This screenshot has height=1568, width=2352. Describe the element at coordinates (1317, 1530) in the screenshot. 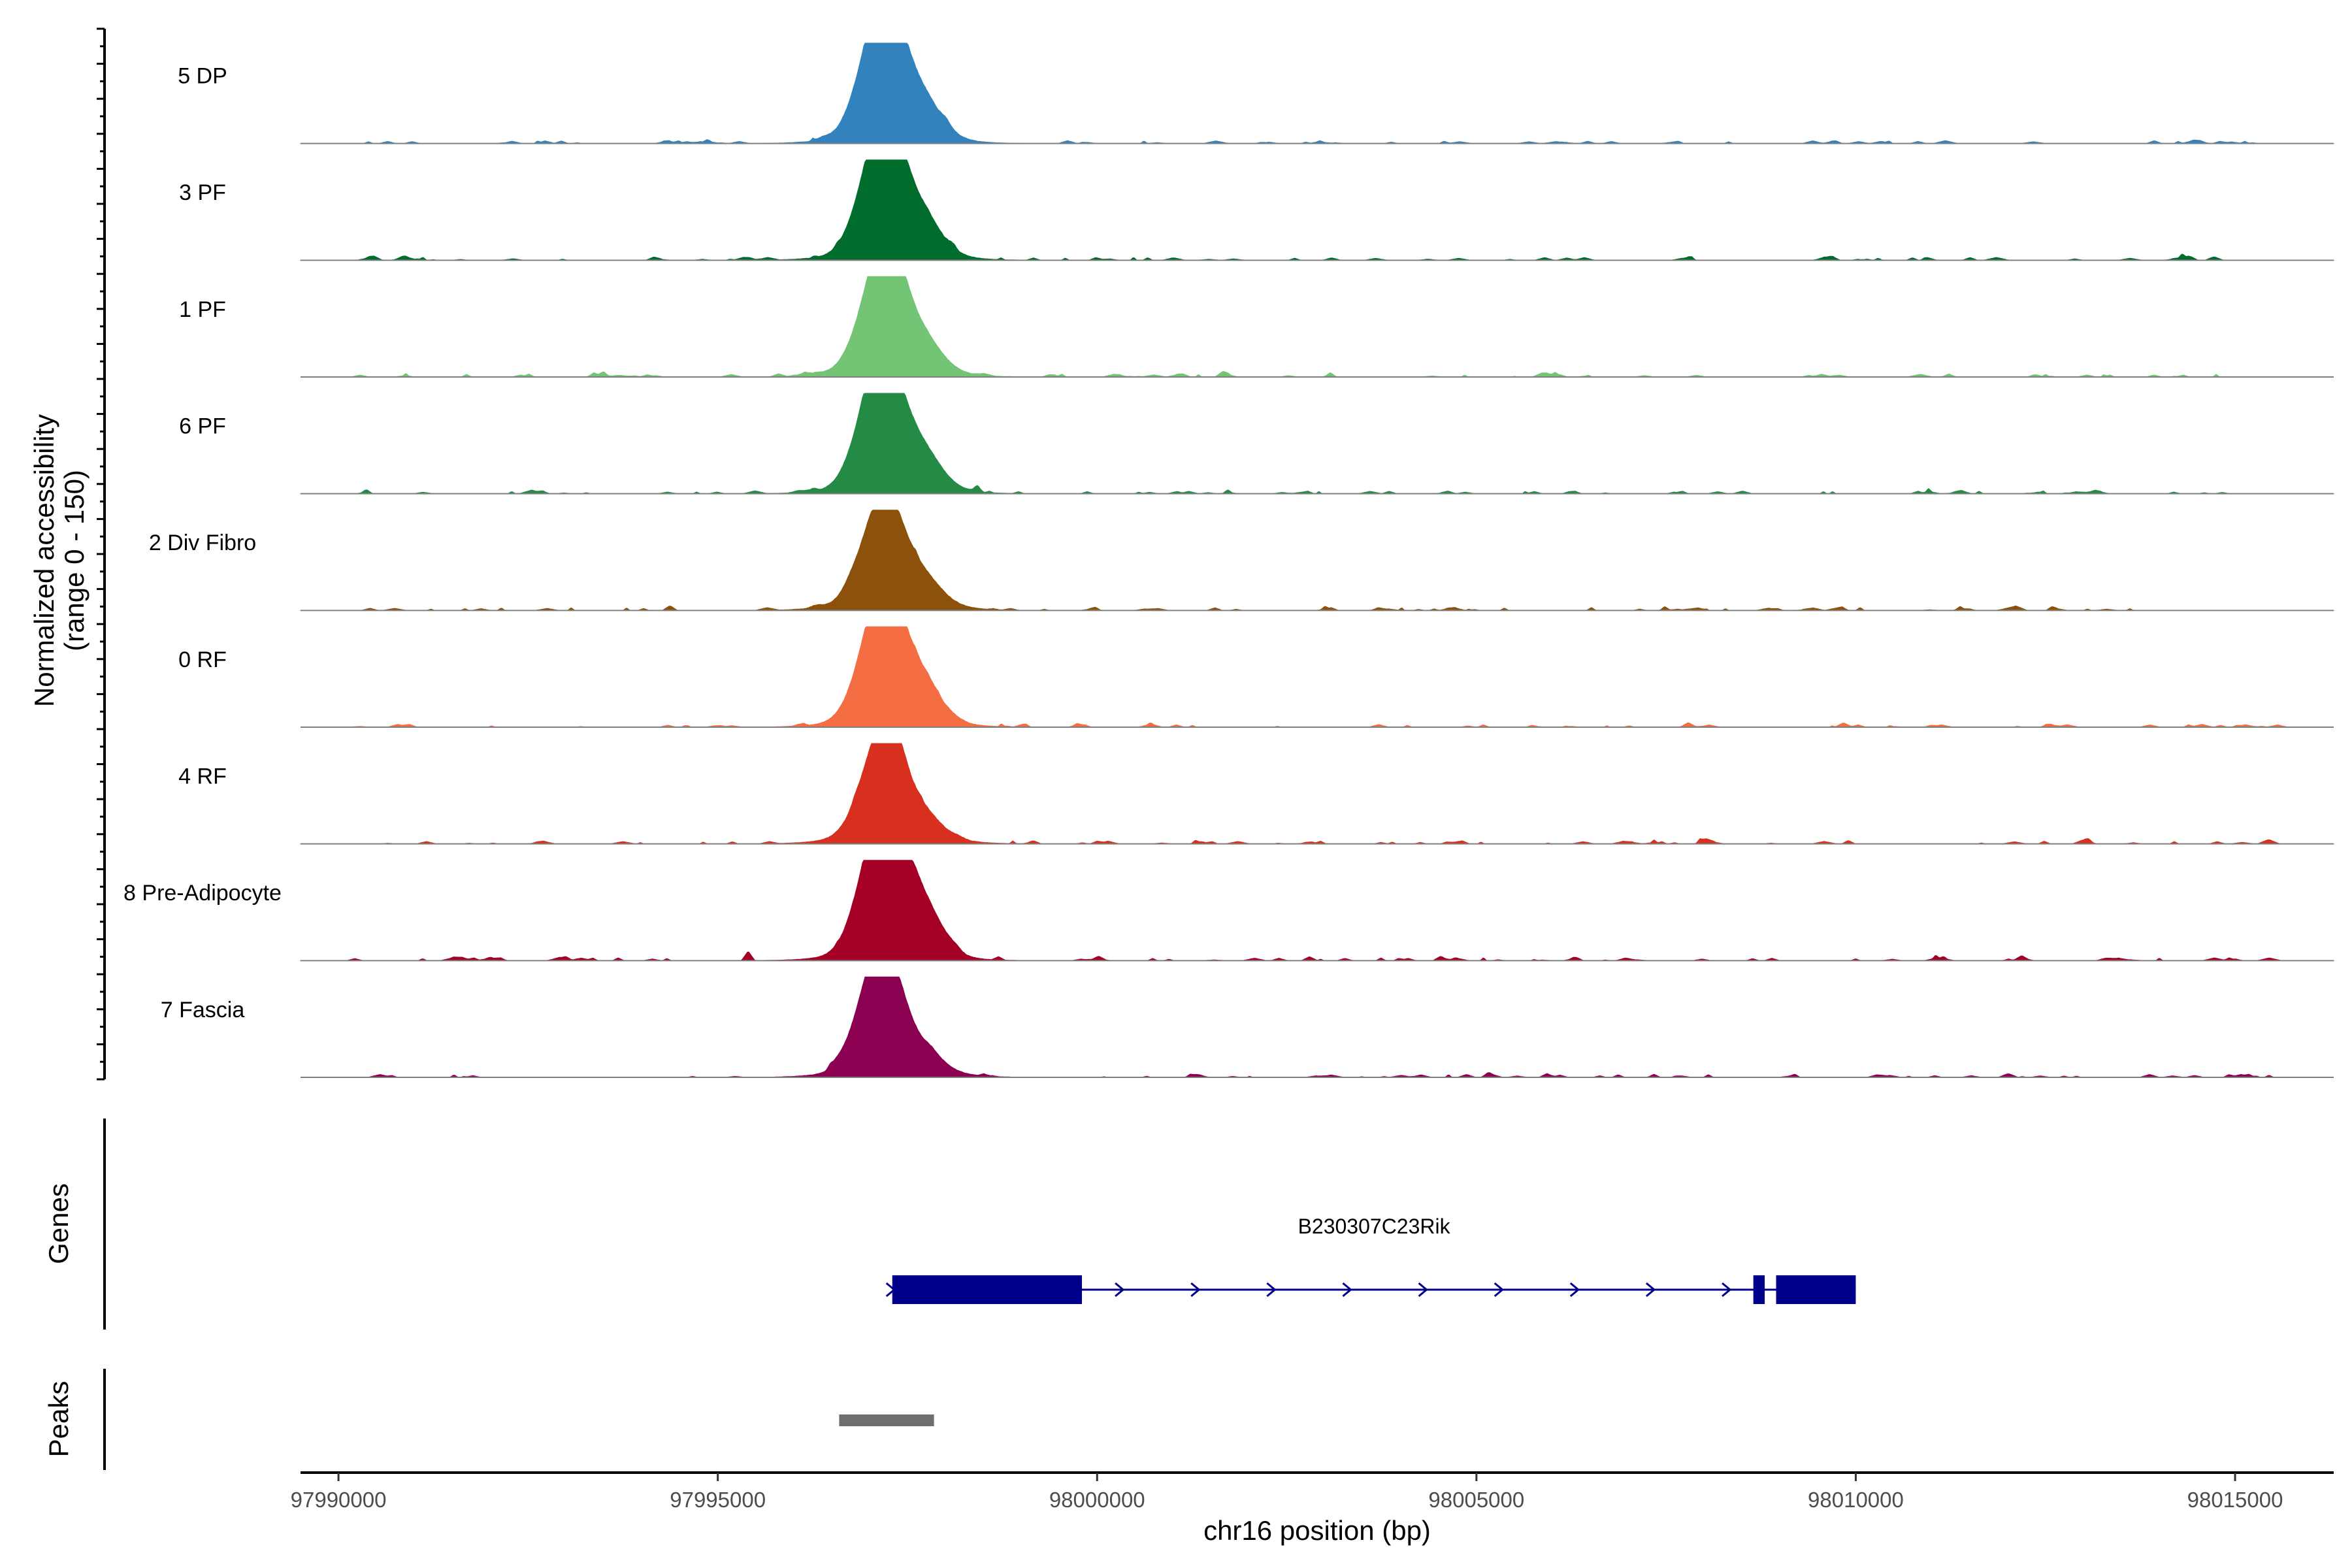

I see `x-axis-title: chr16 position (bp)` at that location.